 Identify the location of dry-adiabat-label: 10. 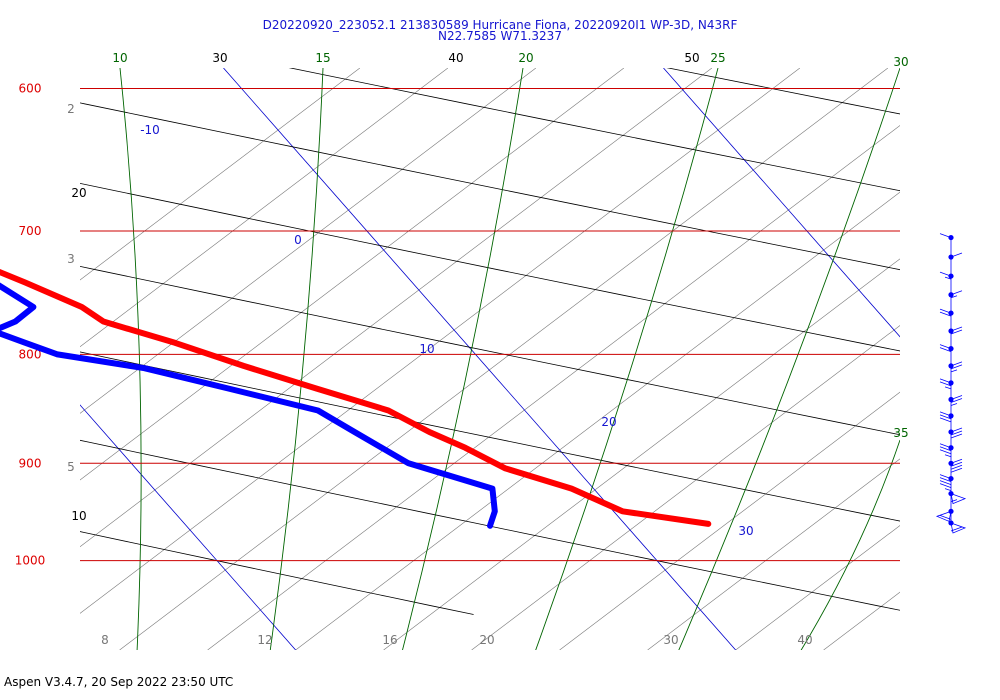
(78, 516).